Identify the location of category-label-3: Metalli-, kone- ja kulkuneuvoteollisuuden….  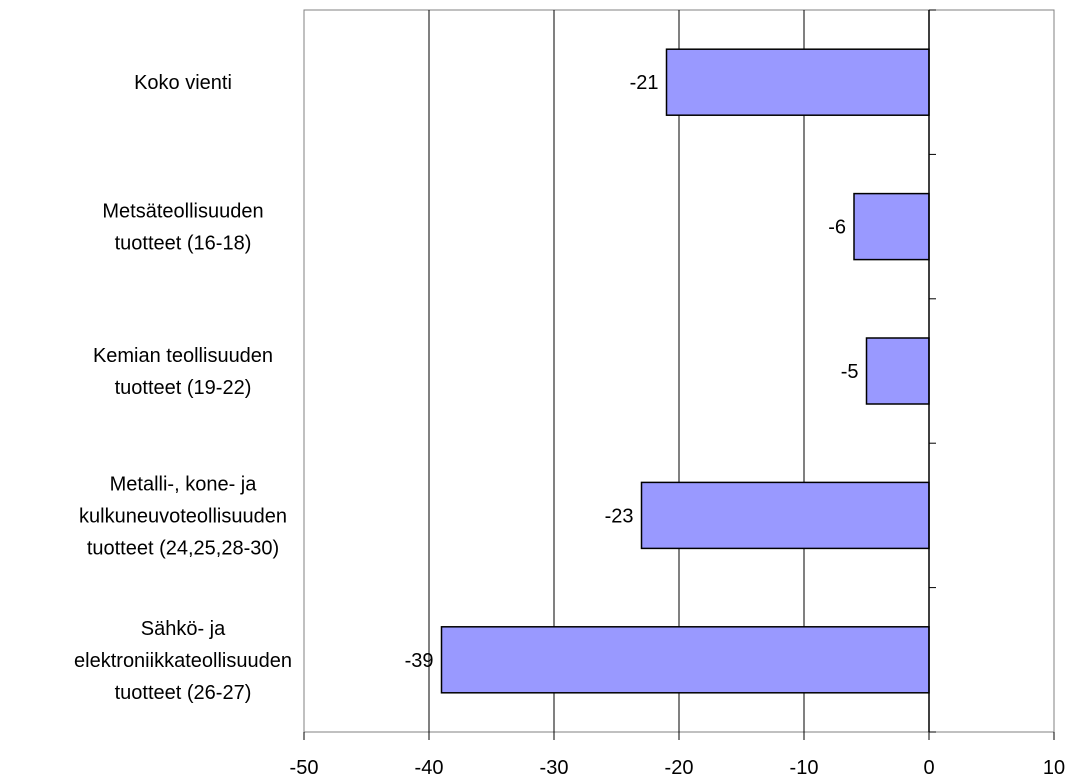
(183, 516).